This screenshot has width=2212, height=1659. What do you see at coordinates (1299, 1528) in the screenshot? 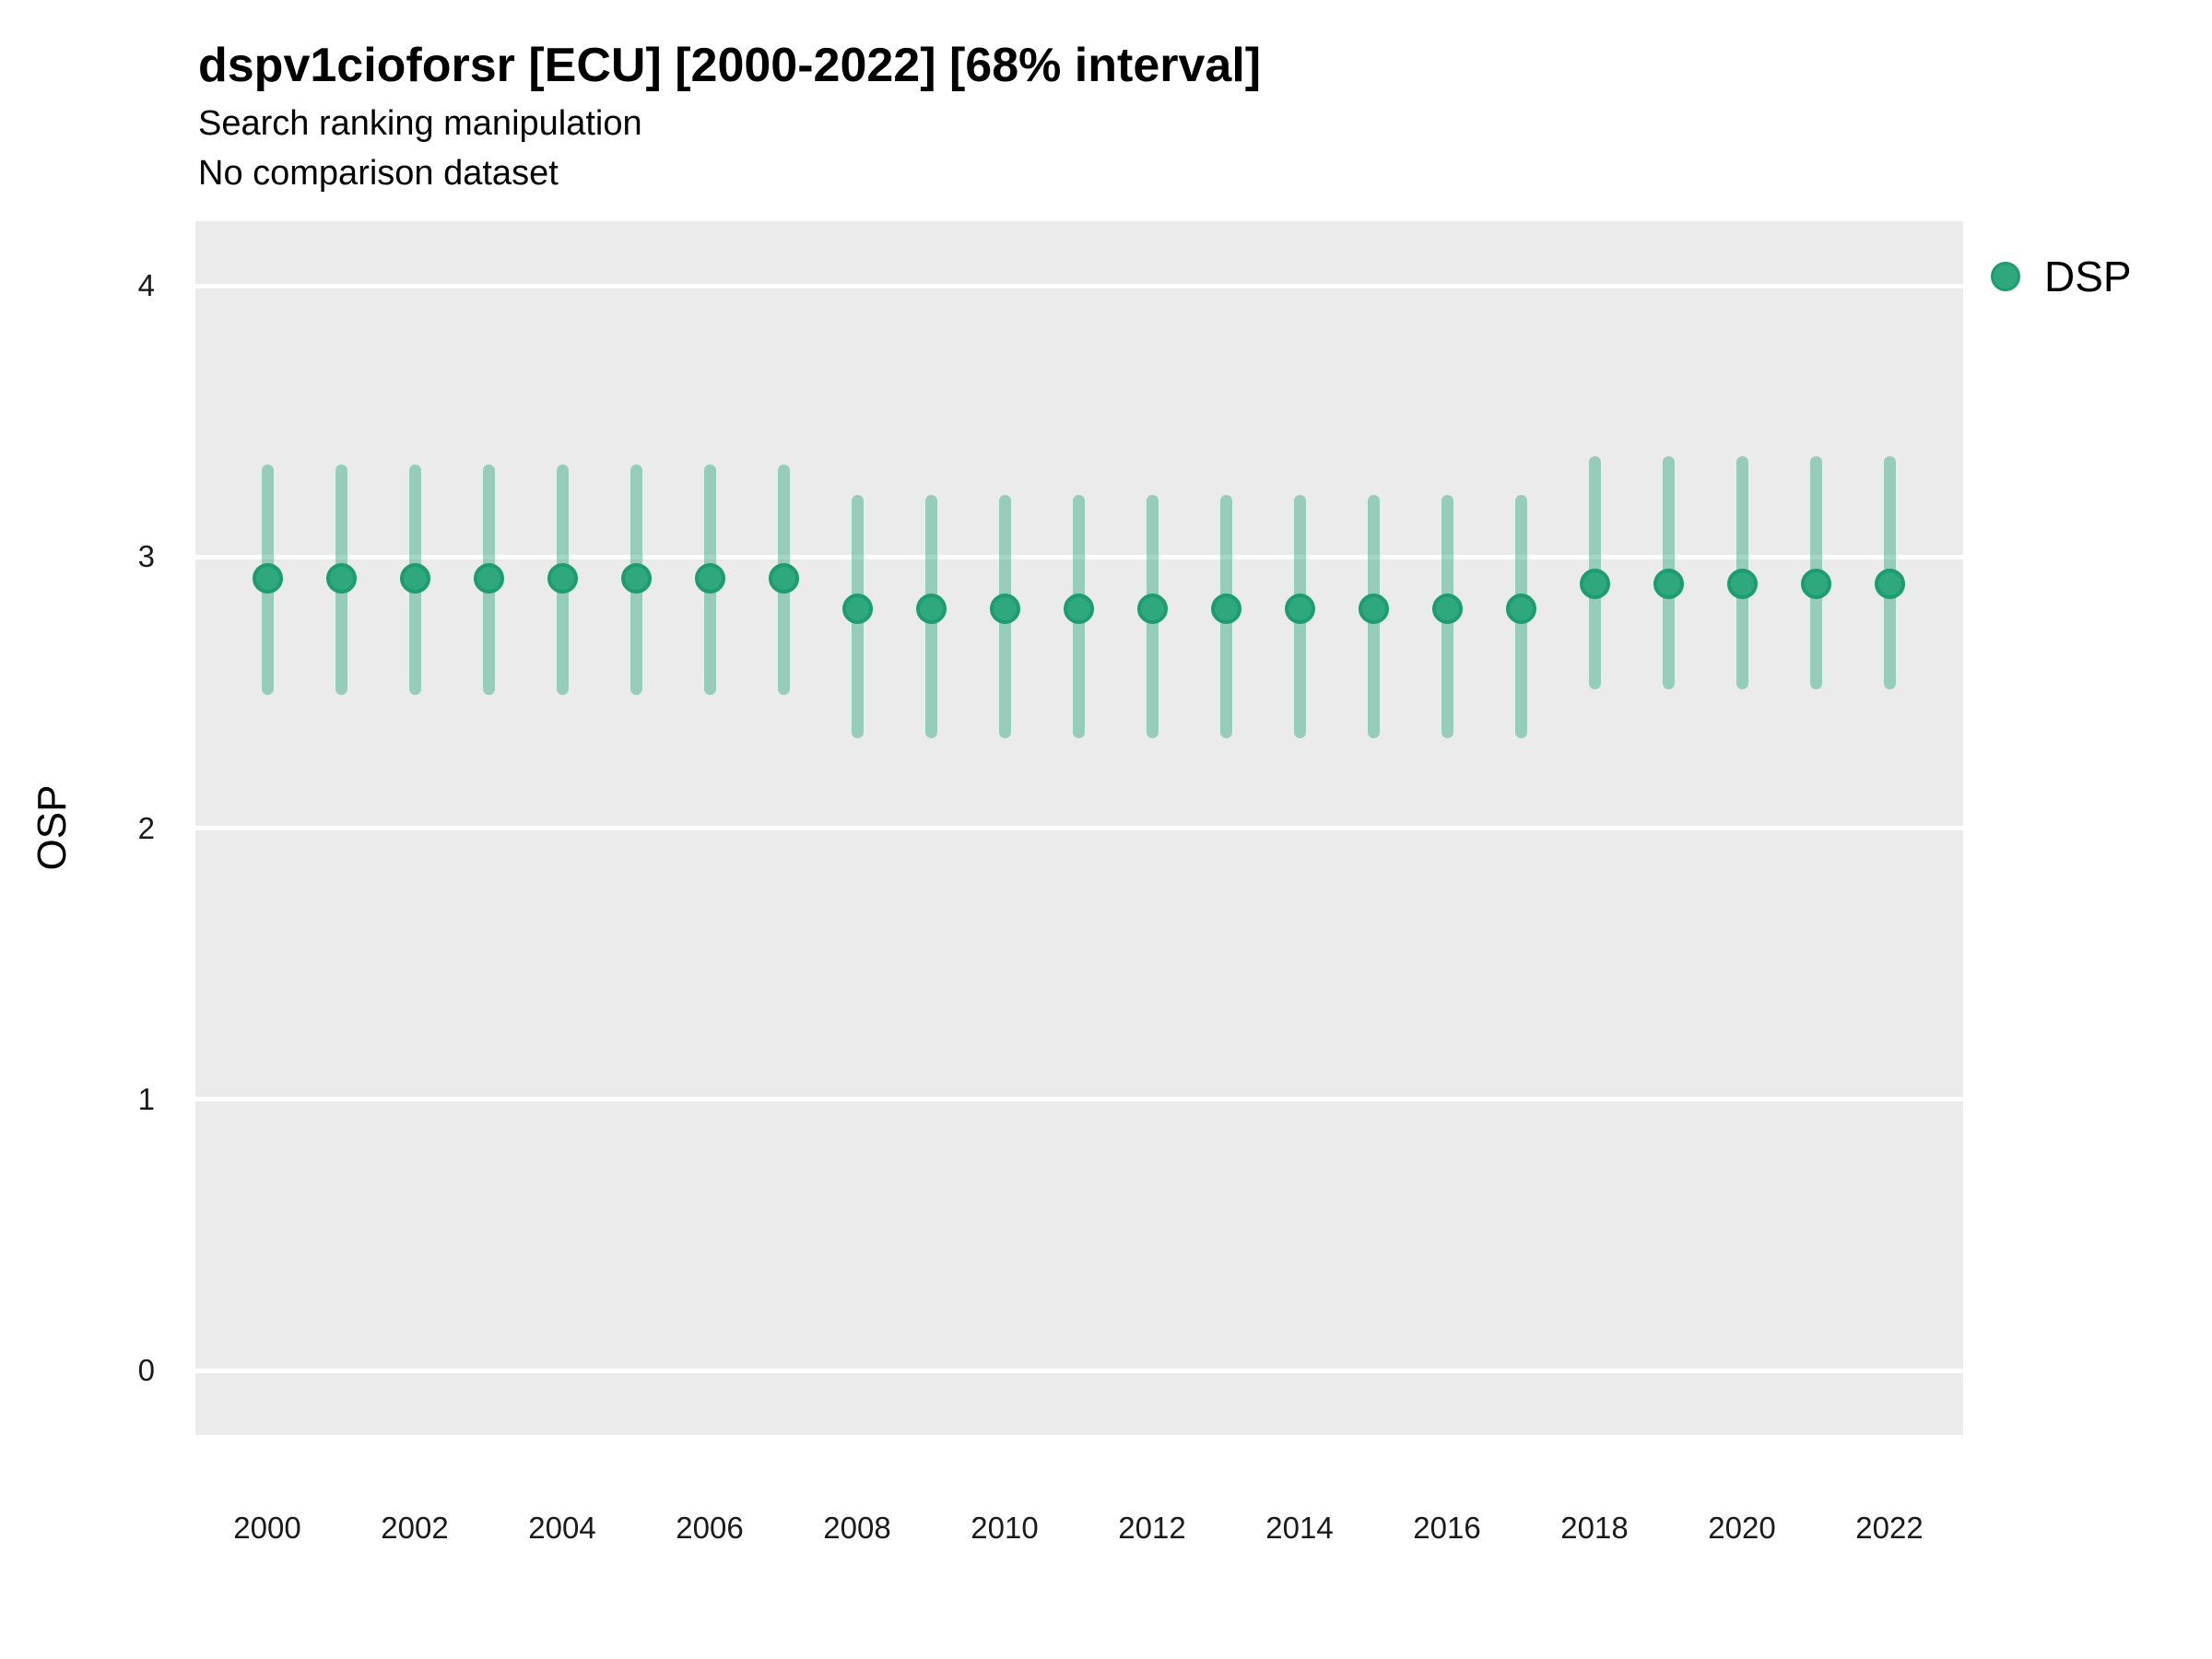
I see `x-tick-label-2014: 2014` at bounding box center [1299, 1528].